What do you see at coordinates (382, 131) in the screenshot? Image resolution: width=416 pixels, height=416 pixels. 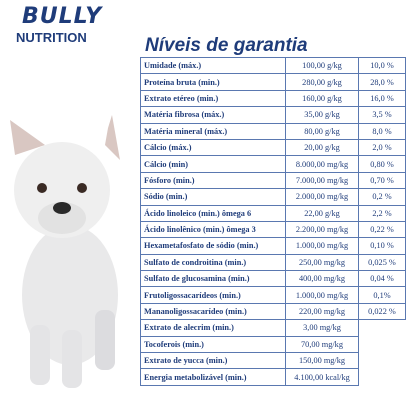 I see `percent: 8,0 %` at bounding box center [382, 131].